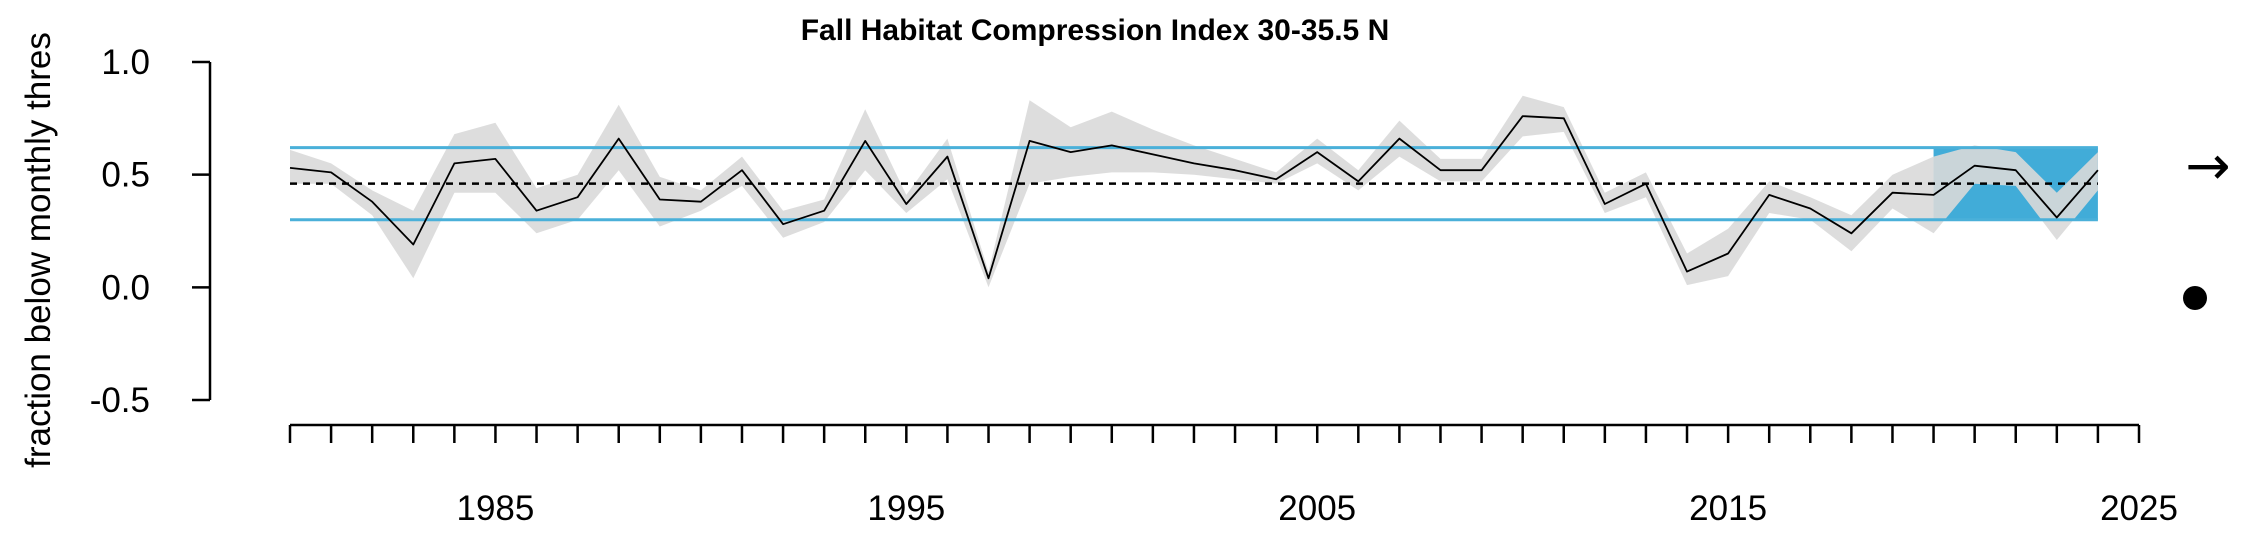 The image size is (2250, 540). I want to click on chart-title: Fall Habitat Compression Index 30-35.5 N, so click(1095, 30).